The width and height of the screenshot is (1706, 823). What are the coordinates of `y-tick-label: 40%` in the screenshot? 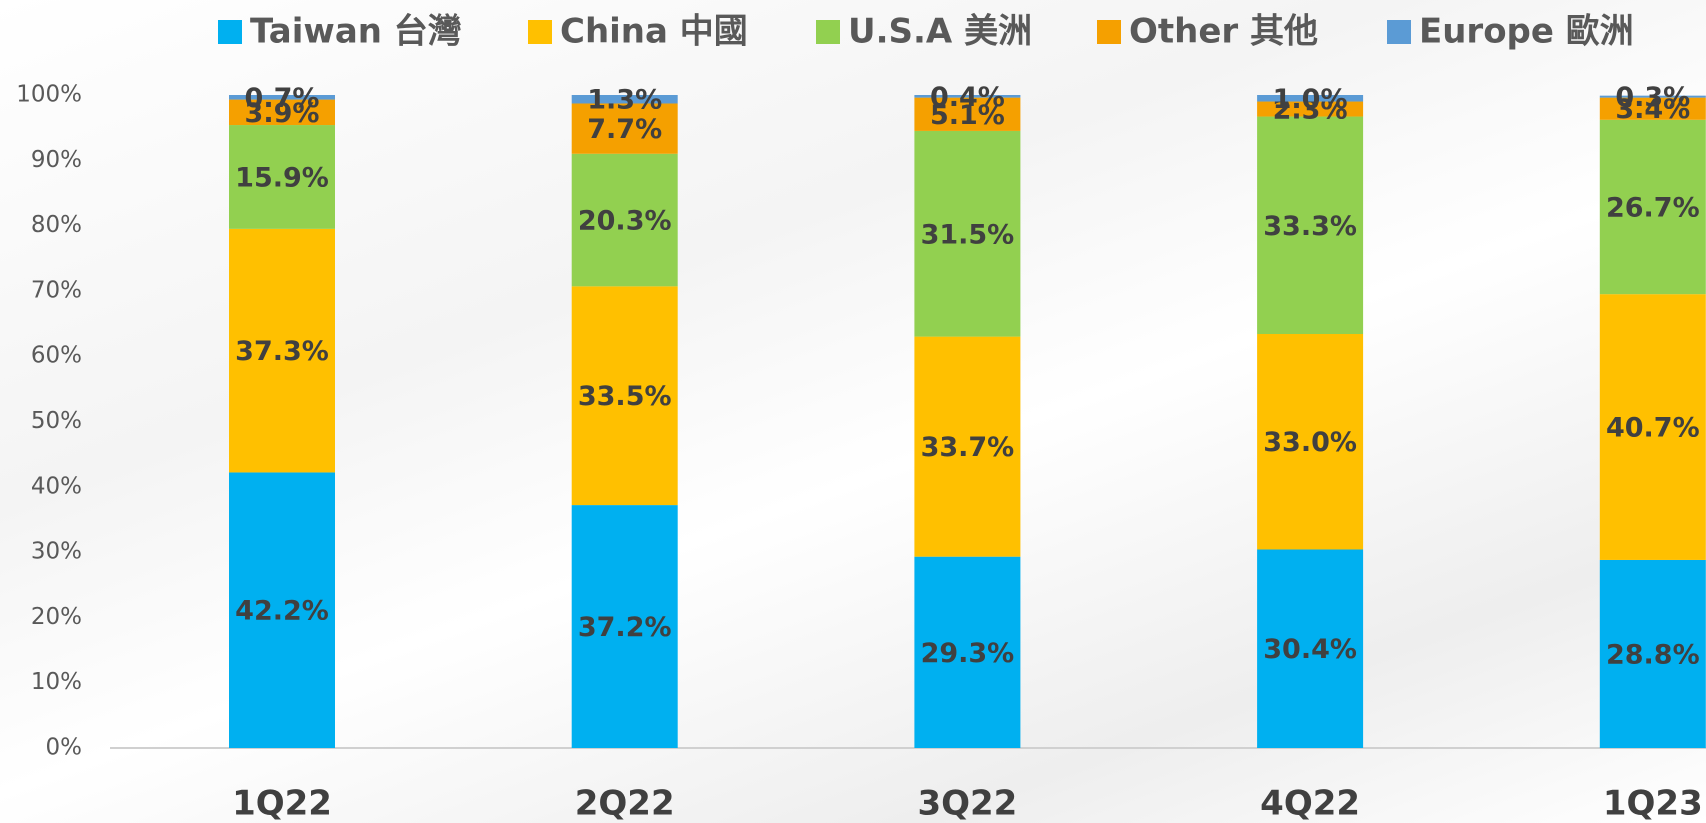 It's located at (56, 486).